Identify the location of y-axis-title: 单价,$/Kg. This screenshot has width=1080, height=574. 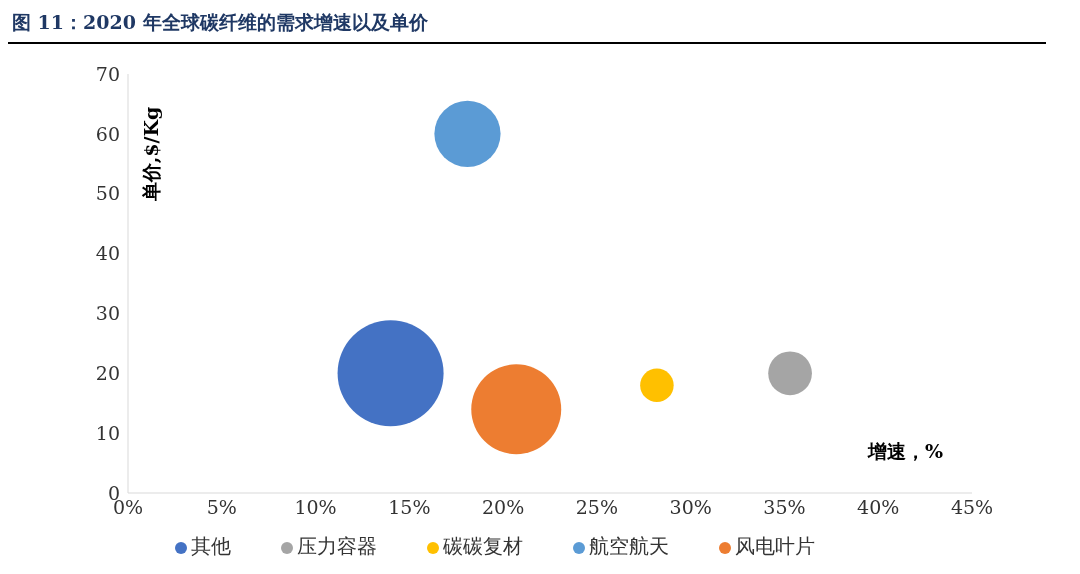
(151, 154).